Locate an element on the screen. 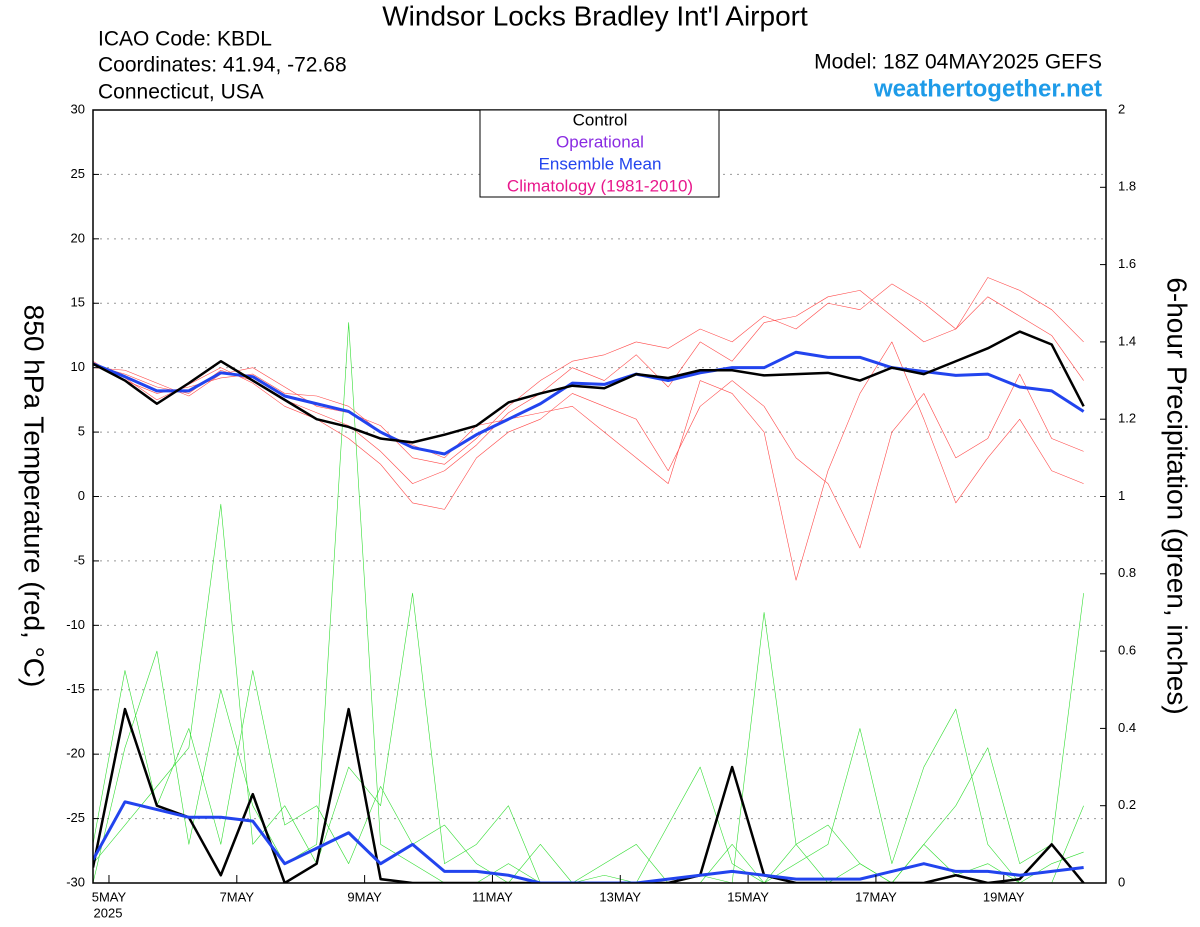  info-line: Coordinates: 41.94, -72.68 is located at coordinates (222, 65).